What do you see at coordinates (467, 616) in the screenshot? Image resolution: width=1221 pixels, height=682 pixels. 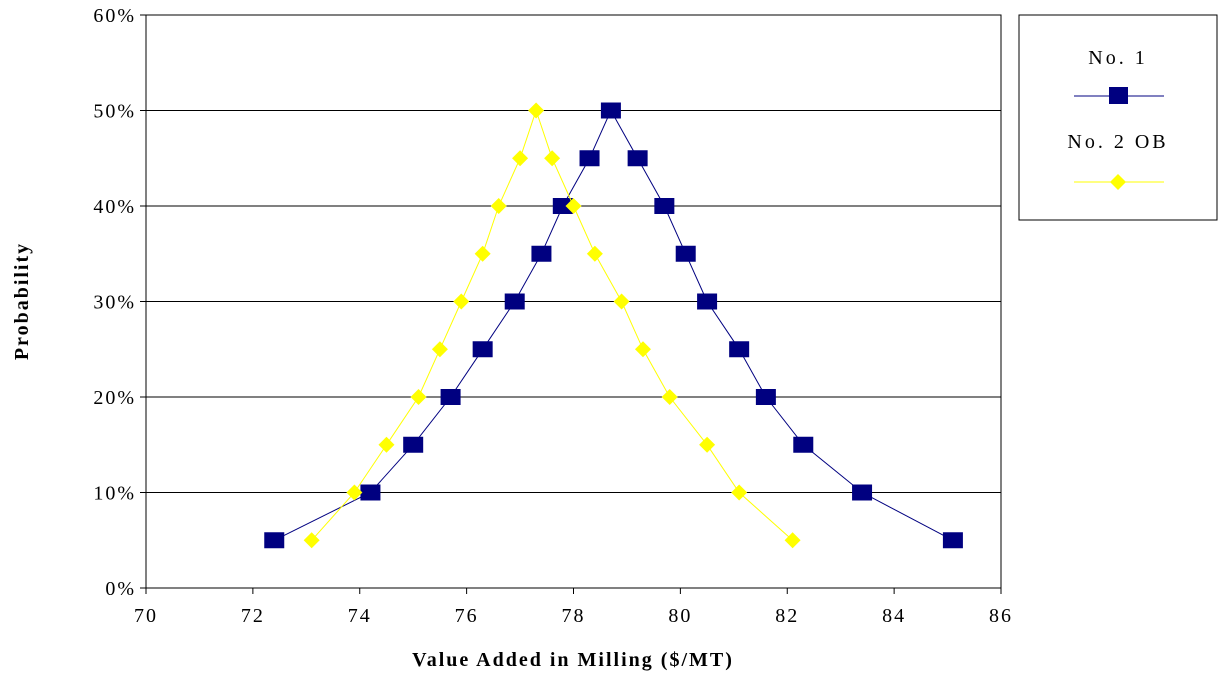 I see `x-tick-label: 76` at bounding box center [467, 616].